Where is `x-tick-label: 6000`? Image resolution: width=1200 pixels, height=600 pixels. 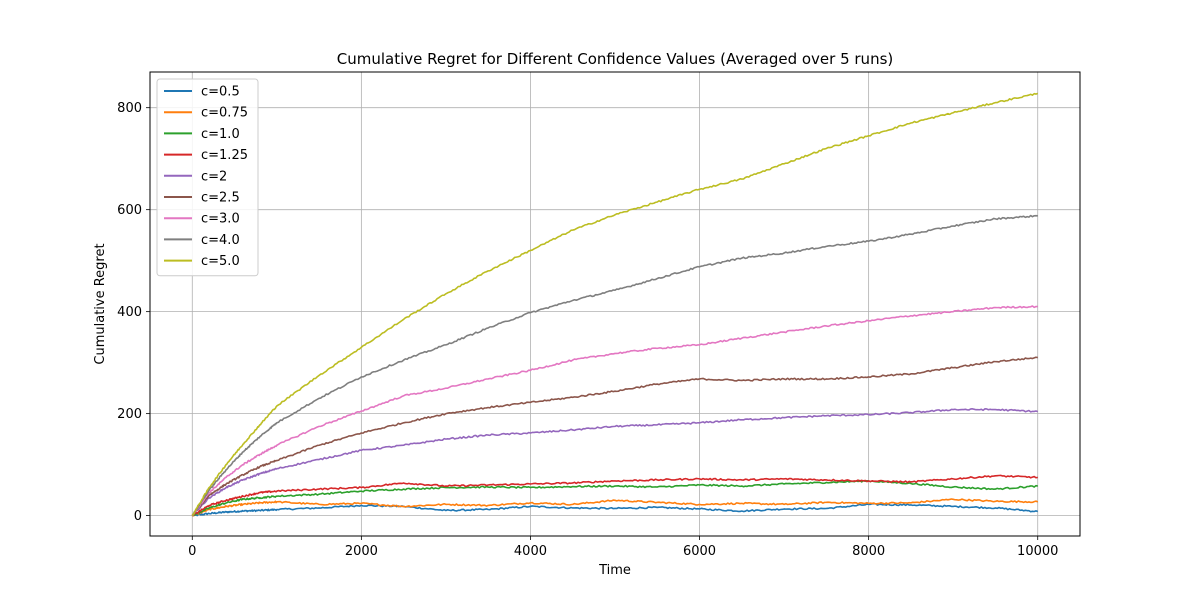
x-tick-label: 6000 is located at coordinates (699, 551).